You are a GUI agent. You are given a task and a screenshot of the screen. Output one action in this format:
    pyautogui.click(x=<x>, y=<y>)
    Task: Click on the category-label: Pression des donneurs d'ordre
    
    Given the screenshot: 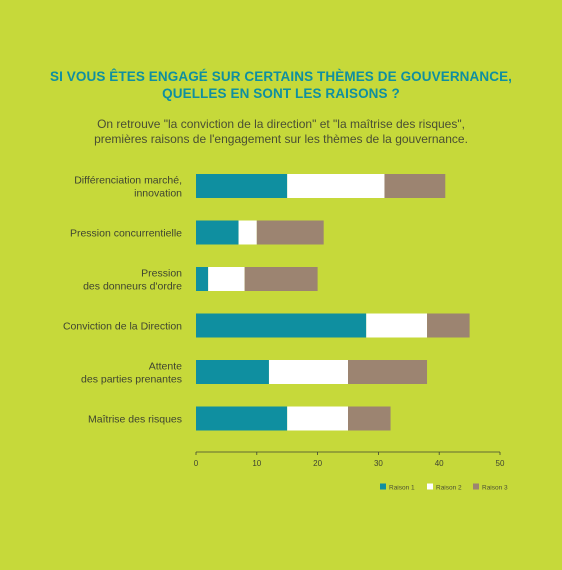 What is the action you would take?
    pyautogui.click(x=132, y=280)
    